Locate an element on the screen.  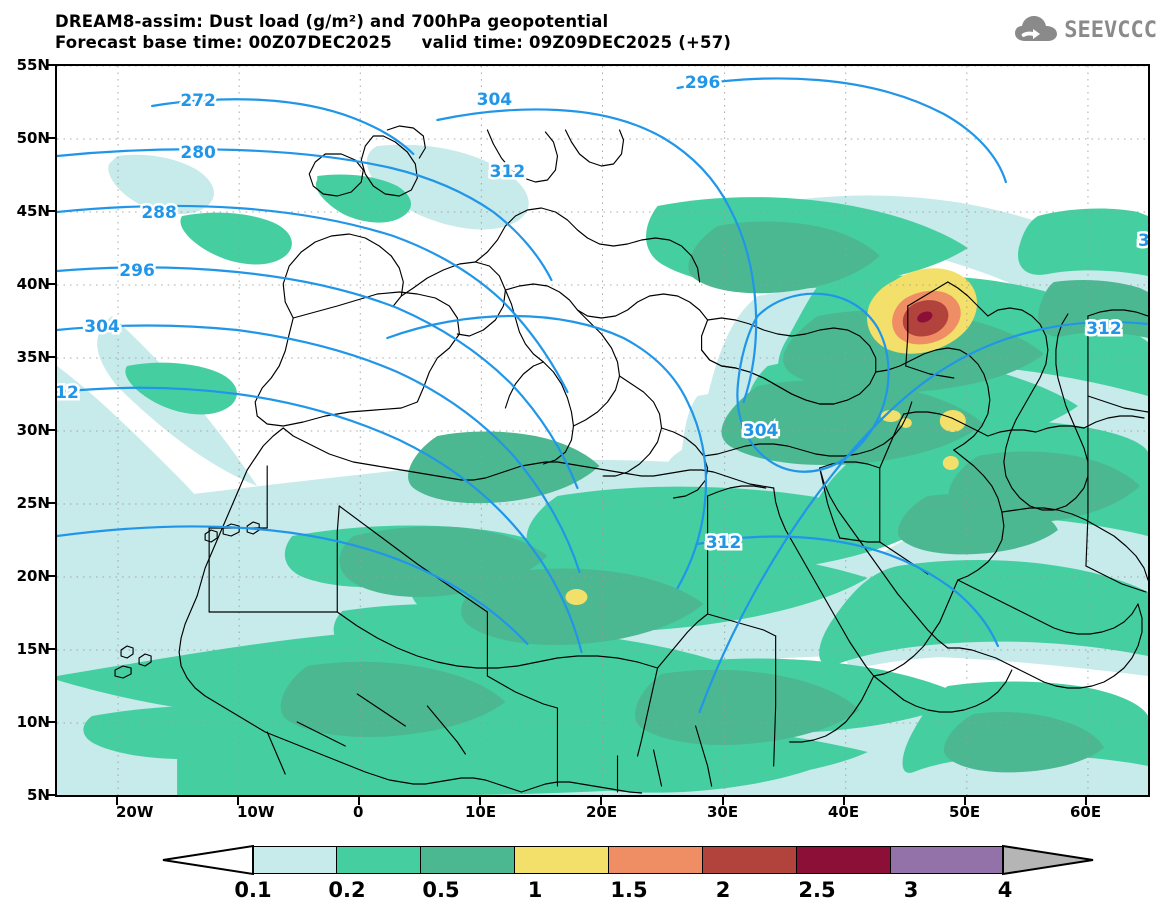
colorbar: 0.1 0.2 0.5 1 1.5 2 2.5 3 4 is located at coordinates (582, 872).